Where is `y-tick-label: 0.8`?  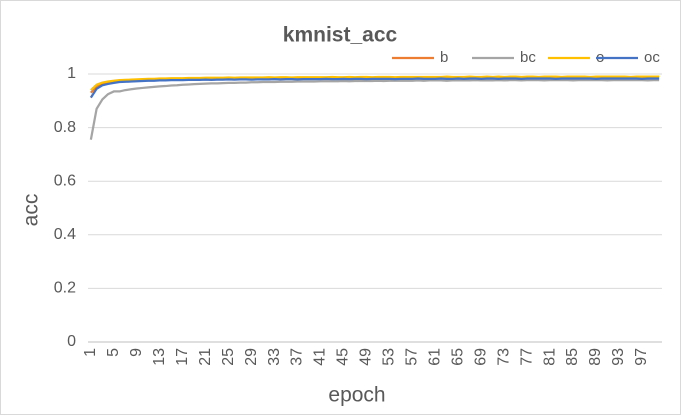 y-tick-label: 0.8 is located at coordinates (65, 127).